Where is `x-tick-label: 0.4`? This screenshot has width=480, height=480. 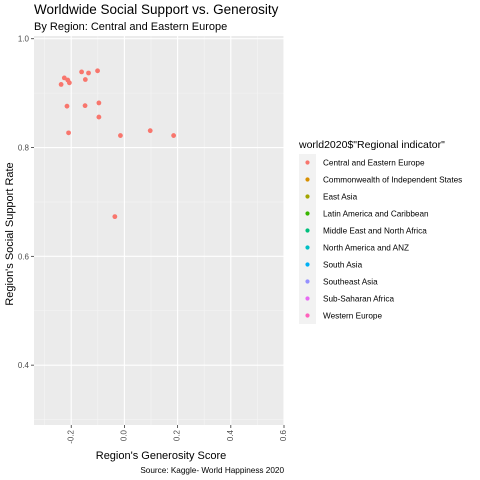 x-tick-label: 0.4 is located at coordinates (230, 435).